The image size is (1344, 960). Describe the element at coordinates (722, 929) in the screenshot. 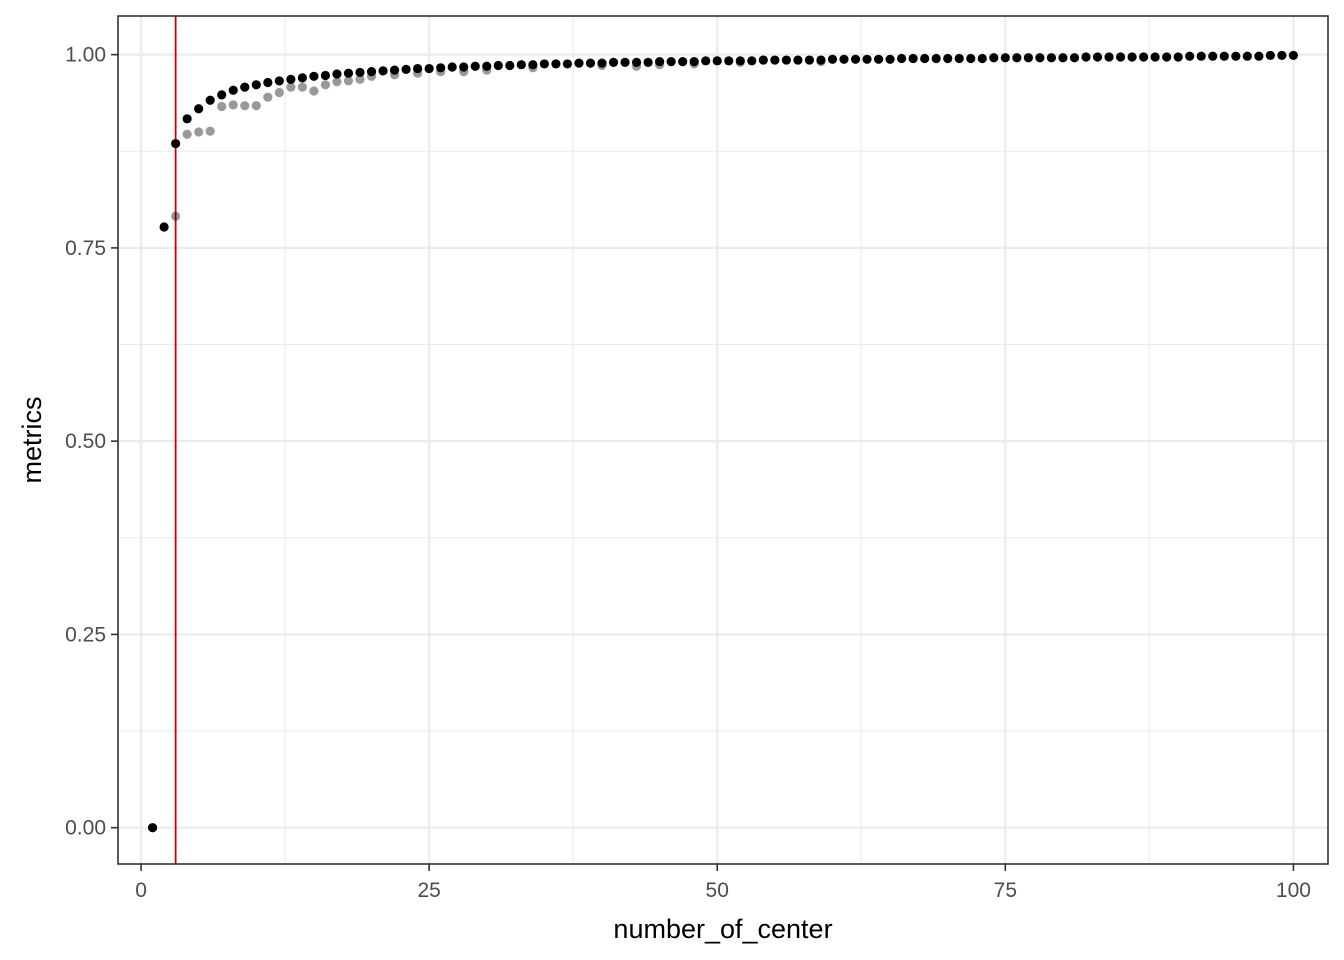

I see `x-axis-title: number_of_center` at that location.